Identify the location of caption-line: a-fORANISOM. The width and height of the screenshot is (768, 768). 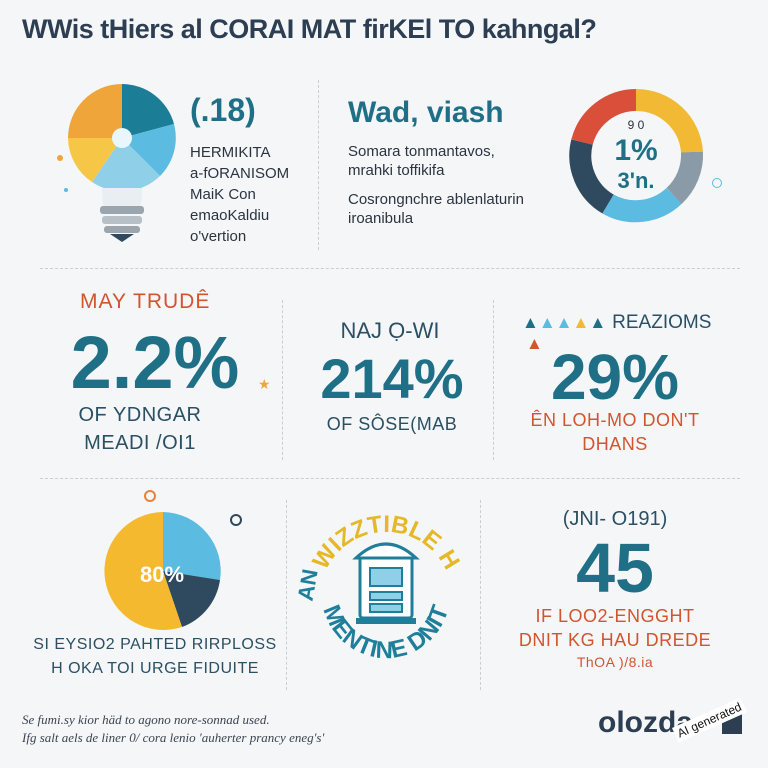
(240, 173).